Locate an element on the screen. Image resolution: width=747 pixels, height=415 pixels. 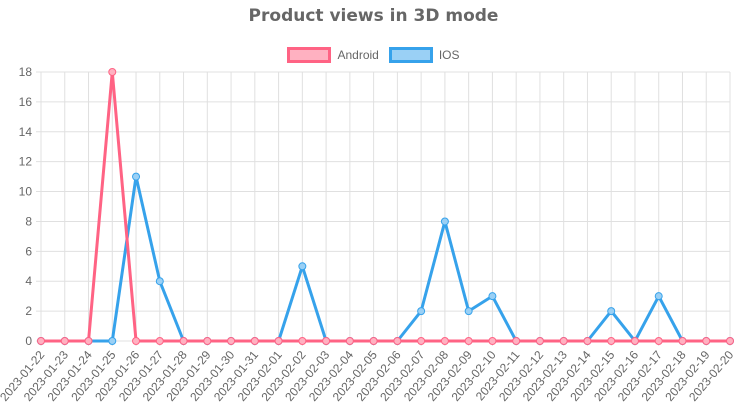
legend-item-ios: IOS is located at coordinates (424, 55).